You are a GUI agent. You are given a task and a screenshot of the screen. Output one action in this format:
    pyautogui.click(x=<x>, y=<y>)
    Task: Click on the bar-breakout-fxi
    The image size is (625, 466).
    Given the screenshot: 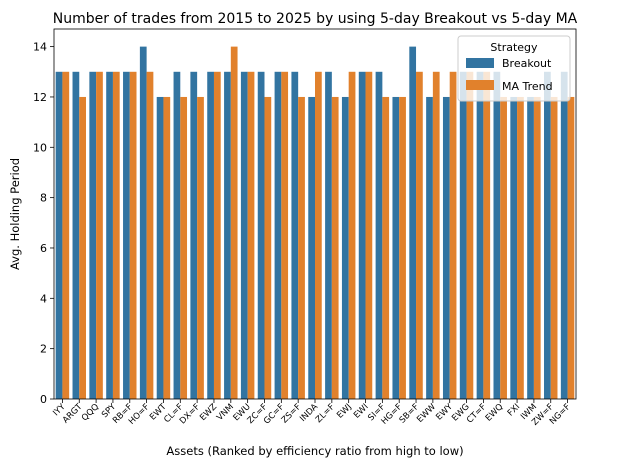 What is the action you would take?
    pyautogui.click(x=514, y=248)
    